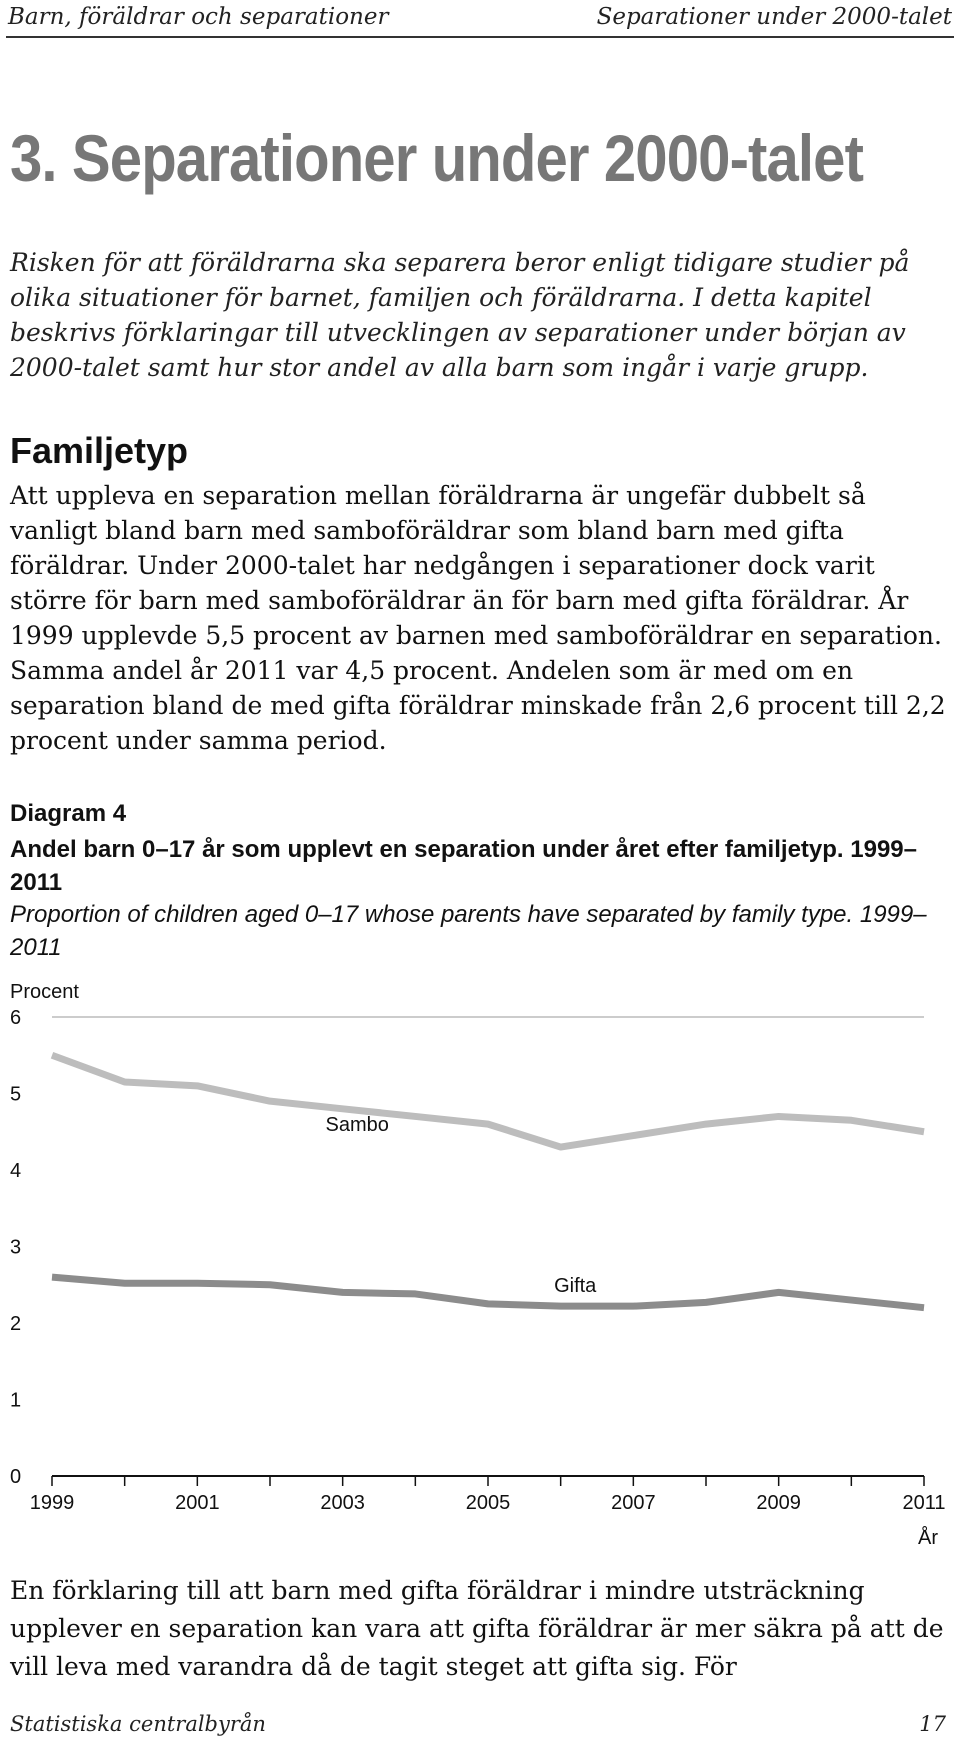 The width and height of the screenshot is (960, 1746). What do you see at coordinates (197, 1503) in the screenshot?
I see `x-tick-label: 2001` at bounding box center [197, 1503].